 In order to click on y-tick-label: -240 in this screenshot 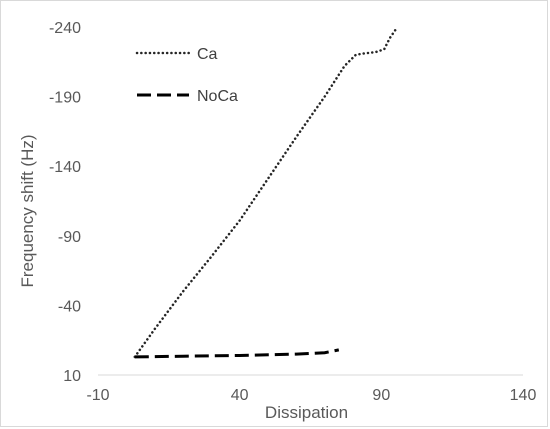, I will do `click(65, 28)`.